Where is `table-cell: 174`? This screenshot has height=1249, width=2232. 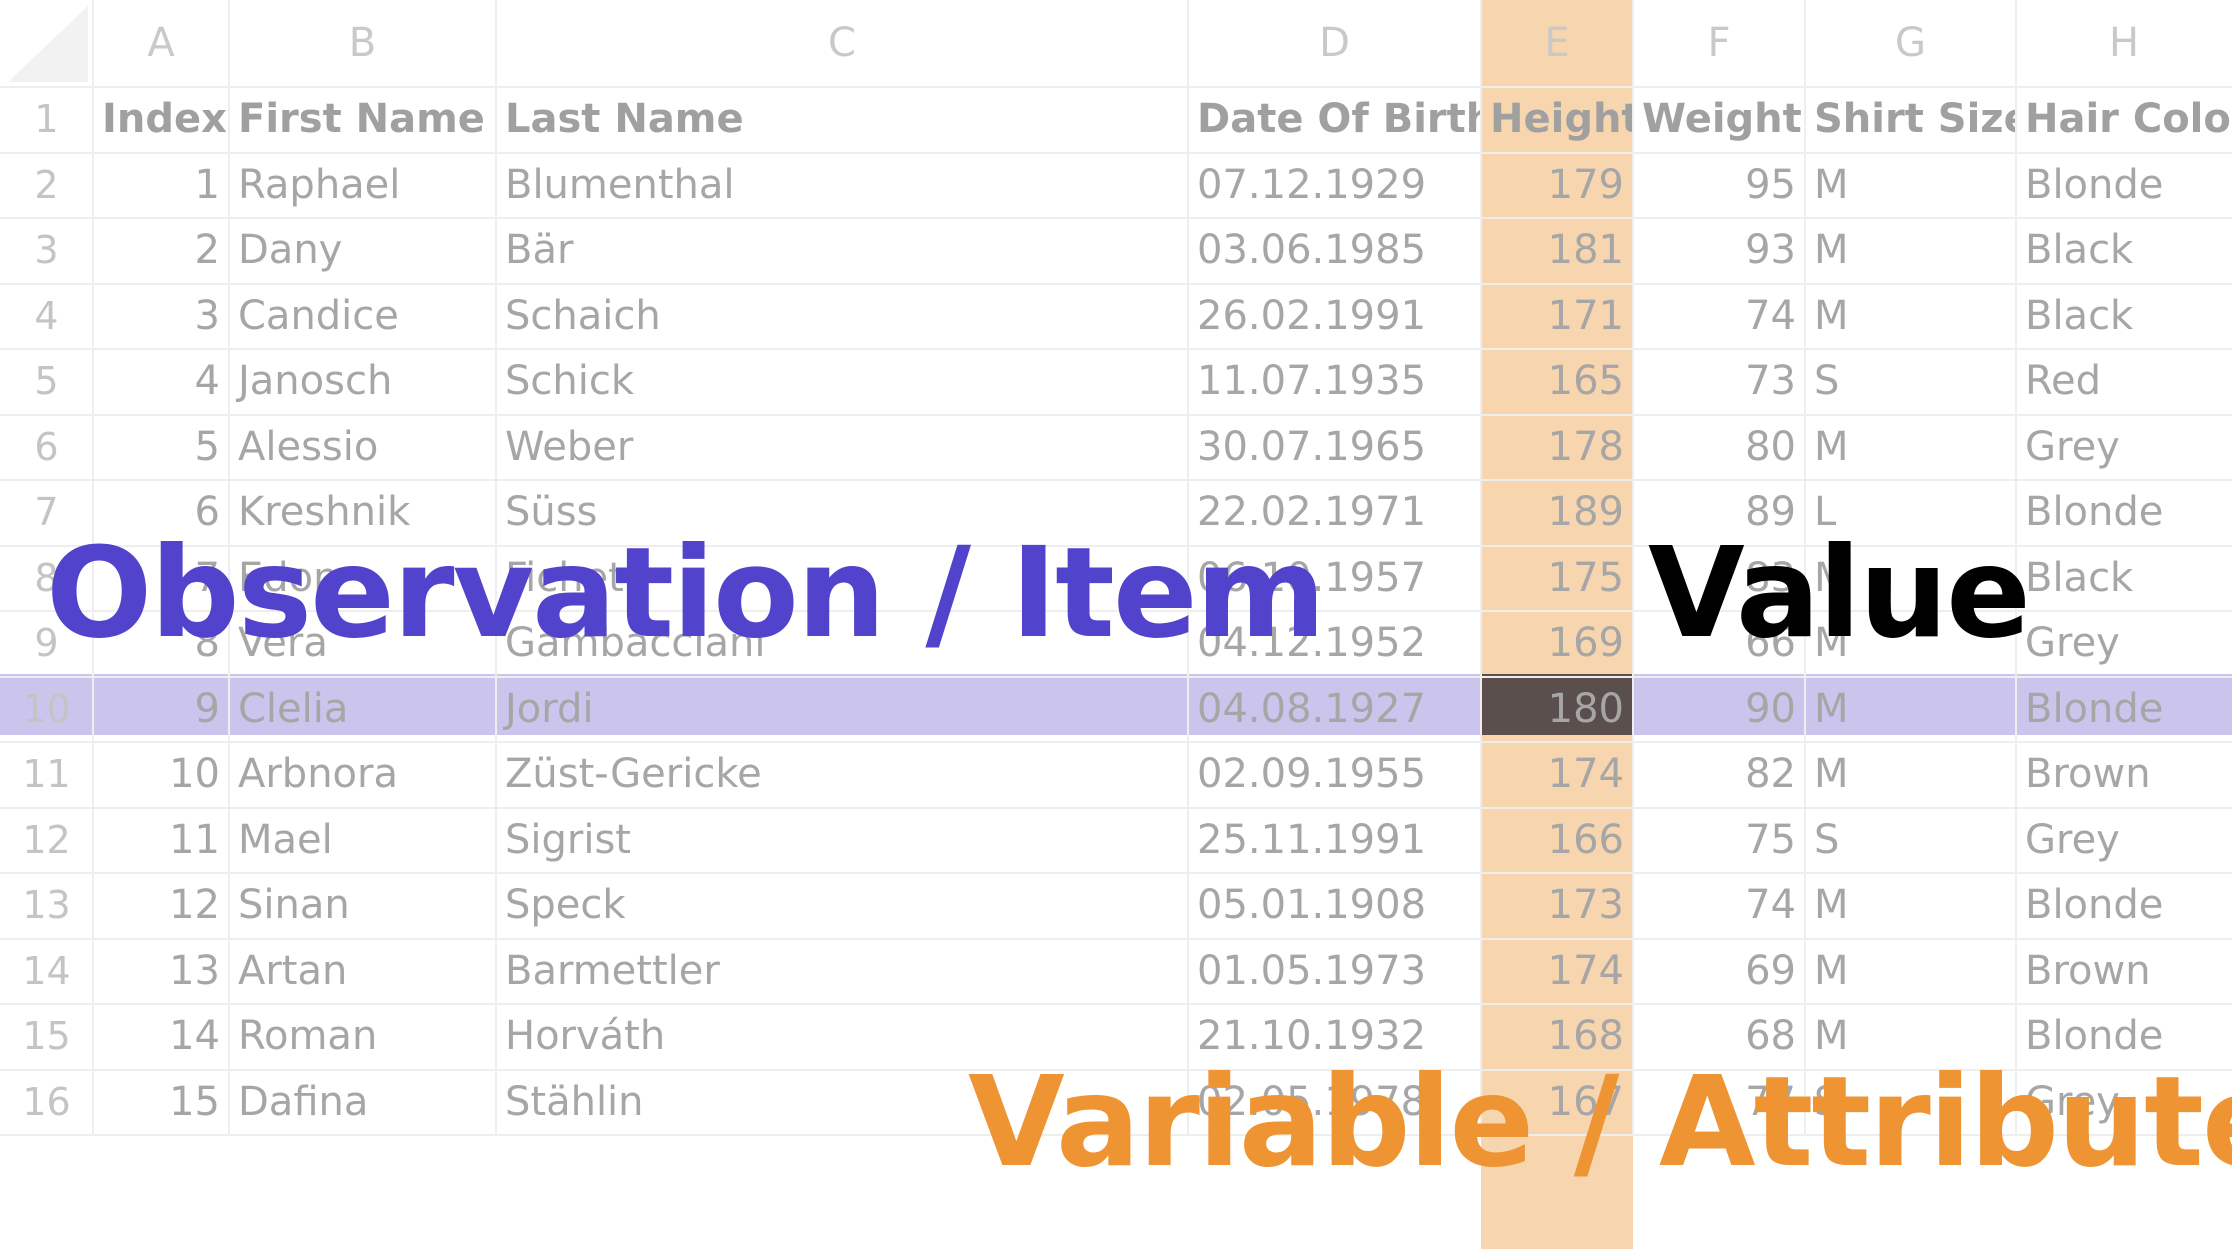 table-cell: 174 is located at coordinates (1585, 970).